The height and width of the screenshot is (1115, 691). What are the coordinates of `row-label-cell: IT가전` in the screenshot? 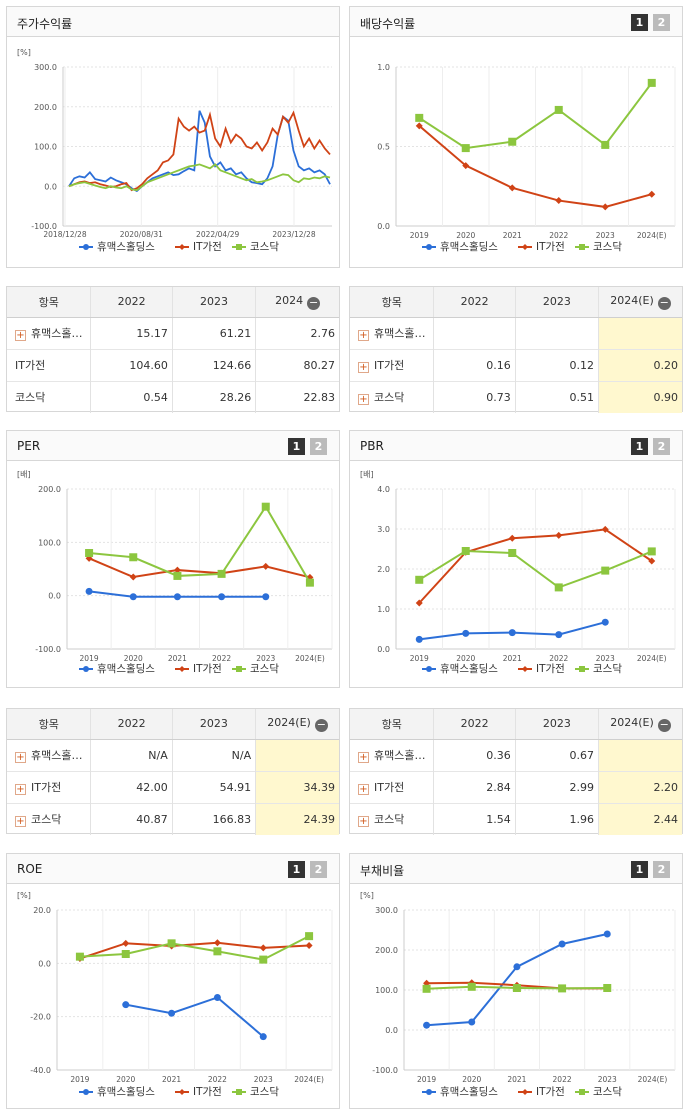 It's located at (49, 364).